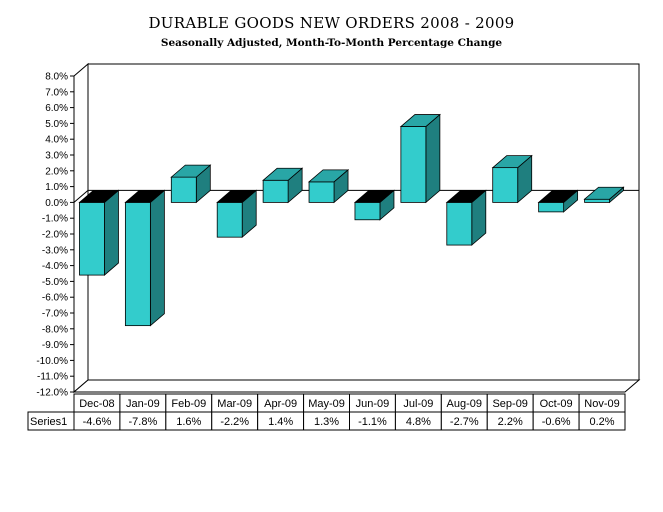  Describe the element at coordinates (556, 422) in the screenshot. I see `data-label: -0.6%` at that location.